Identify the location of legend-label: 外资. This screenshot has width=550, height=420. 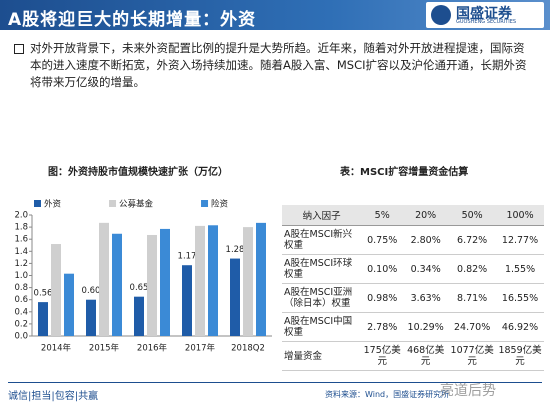
(53, 204).